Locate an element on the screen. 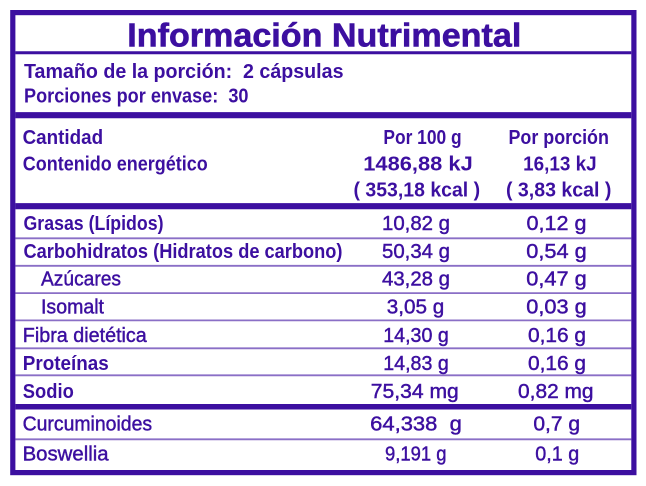 This screenshot has height=486, width=646. svg-text: 43,28 g is located at coordinates (416, 279).